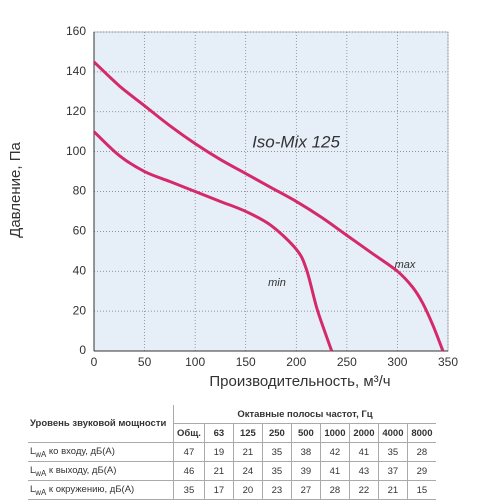  Describe the element at coordinates (218, 452) in the screenshot. I see `cell: 19` at that location.